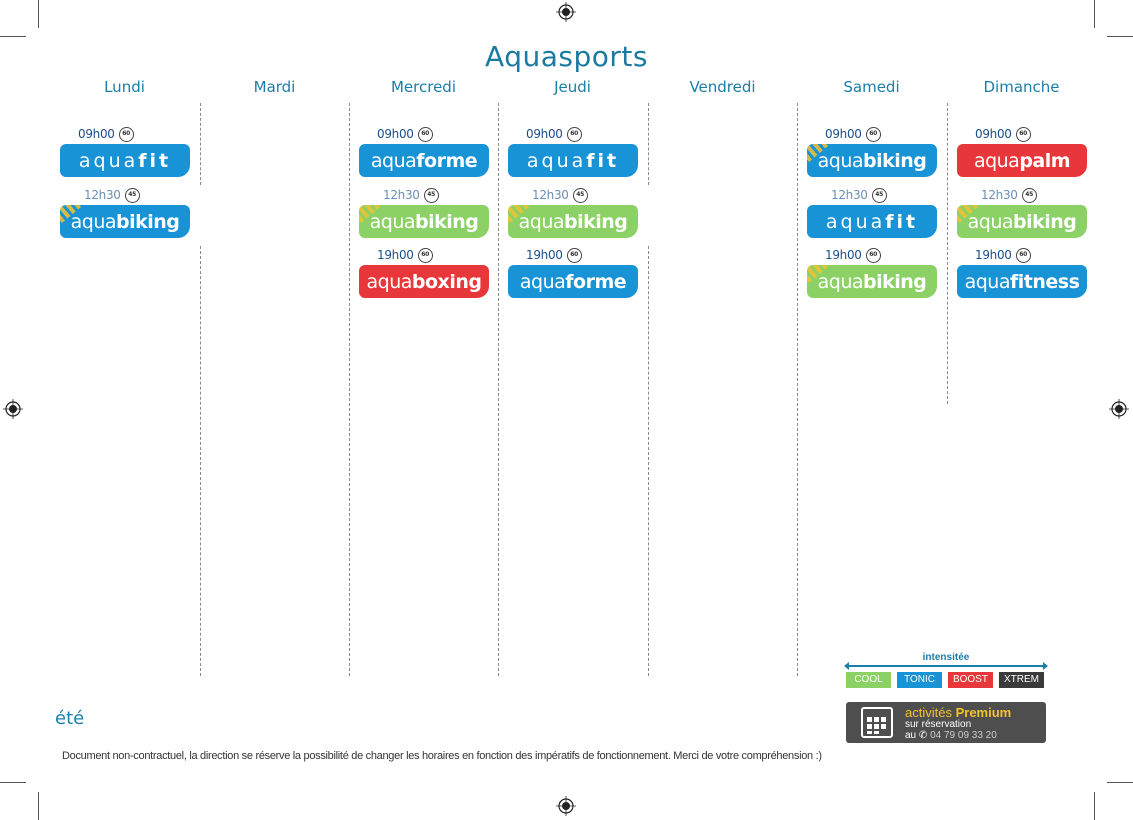 The width and height of the screenshot is (1133, 820). What do you see at coordinates (1044, 281) in the screenshot?
I see `activity-name-suffix: fitness` at bounding box center [1044, 281].